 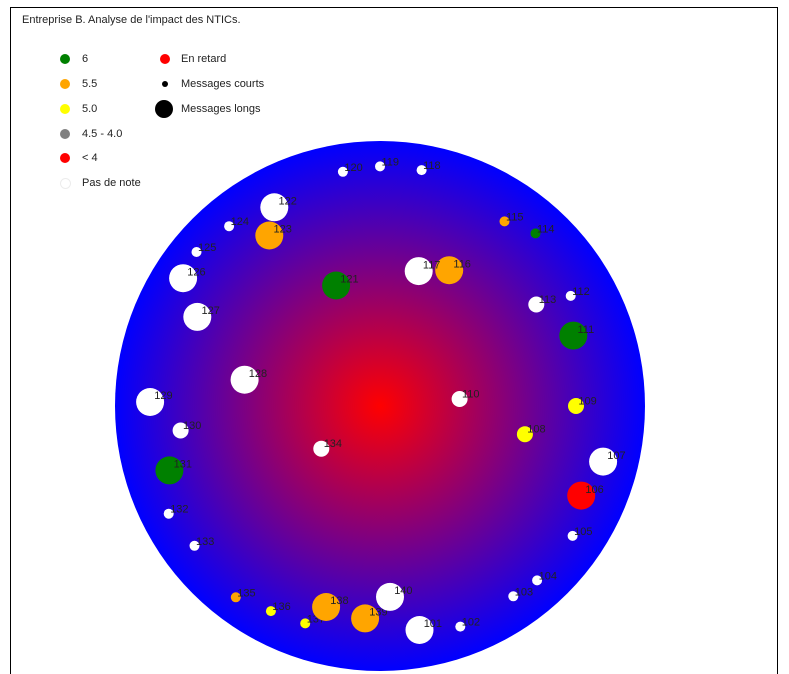 I want to click on legend-label-grade-5-5: 5.5, so click(x=90, y=84).